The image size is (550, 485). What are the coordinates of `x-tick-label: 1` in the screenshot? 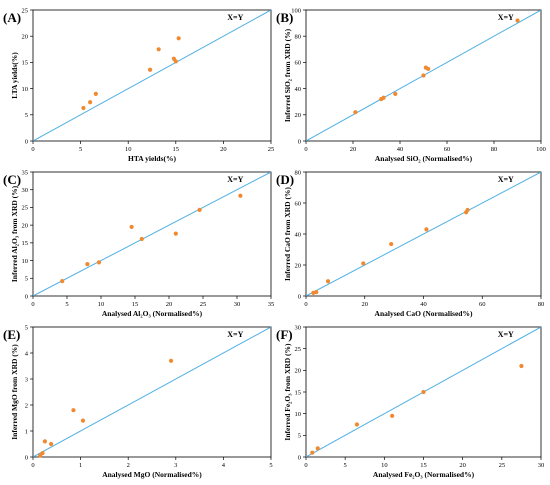 It's located at (80, 465).